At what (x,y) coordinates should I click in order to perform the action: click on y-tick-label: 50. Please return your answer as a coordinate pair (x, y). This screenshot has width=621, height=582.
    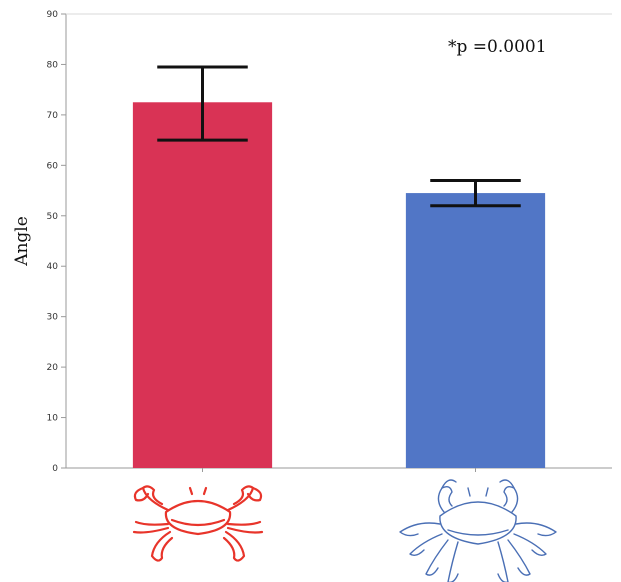
    Looking at the image, I should click on (53, 217).